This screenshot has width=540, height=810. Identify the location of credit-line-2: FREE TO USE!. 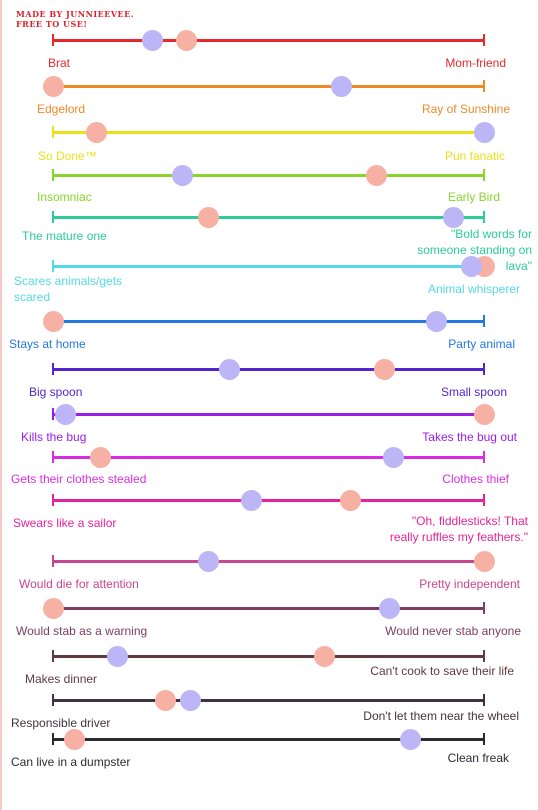
(52, 24).